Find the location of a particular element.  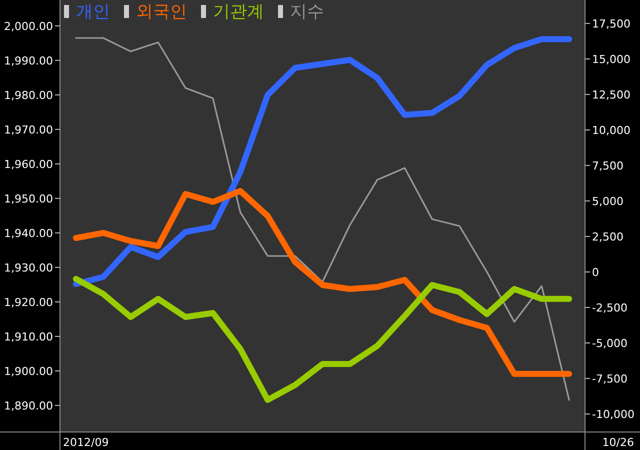

y2-tick-label: 17,500 is located at coordinates (611, 23).